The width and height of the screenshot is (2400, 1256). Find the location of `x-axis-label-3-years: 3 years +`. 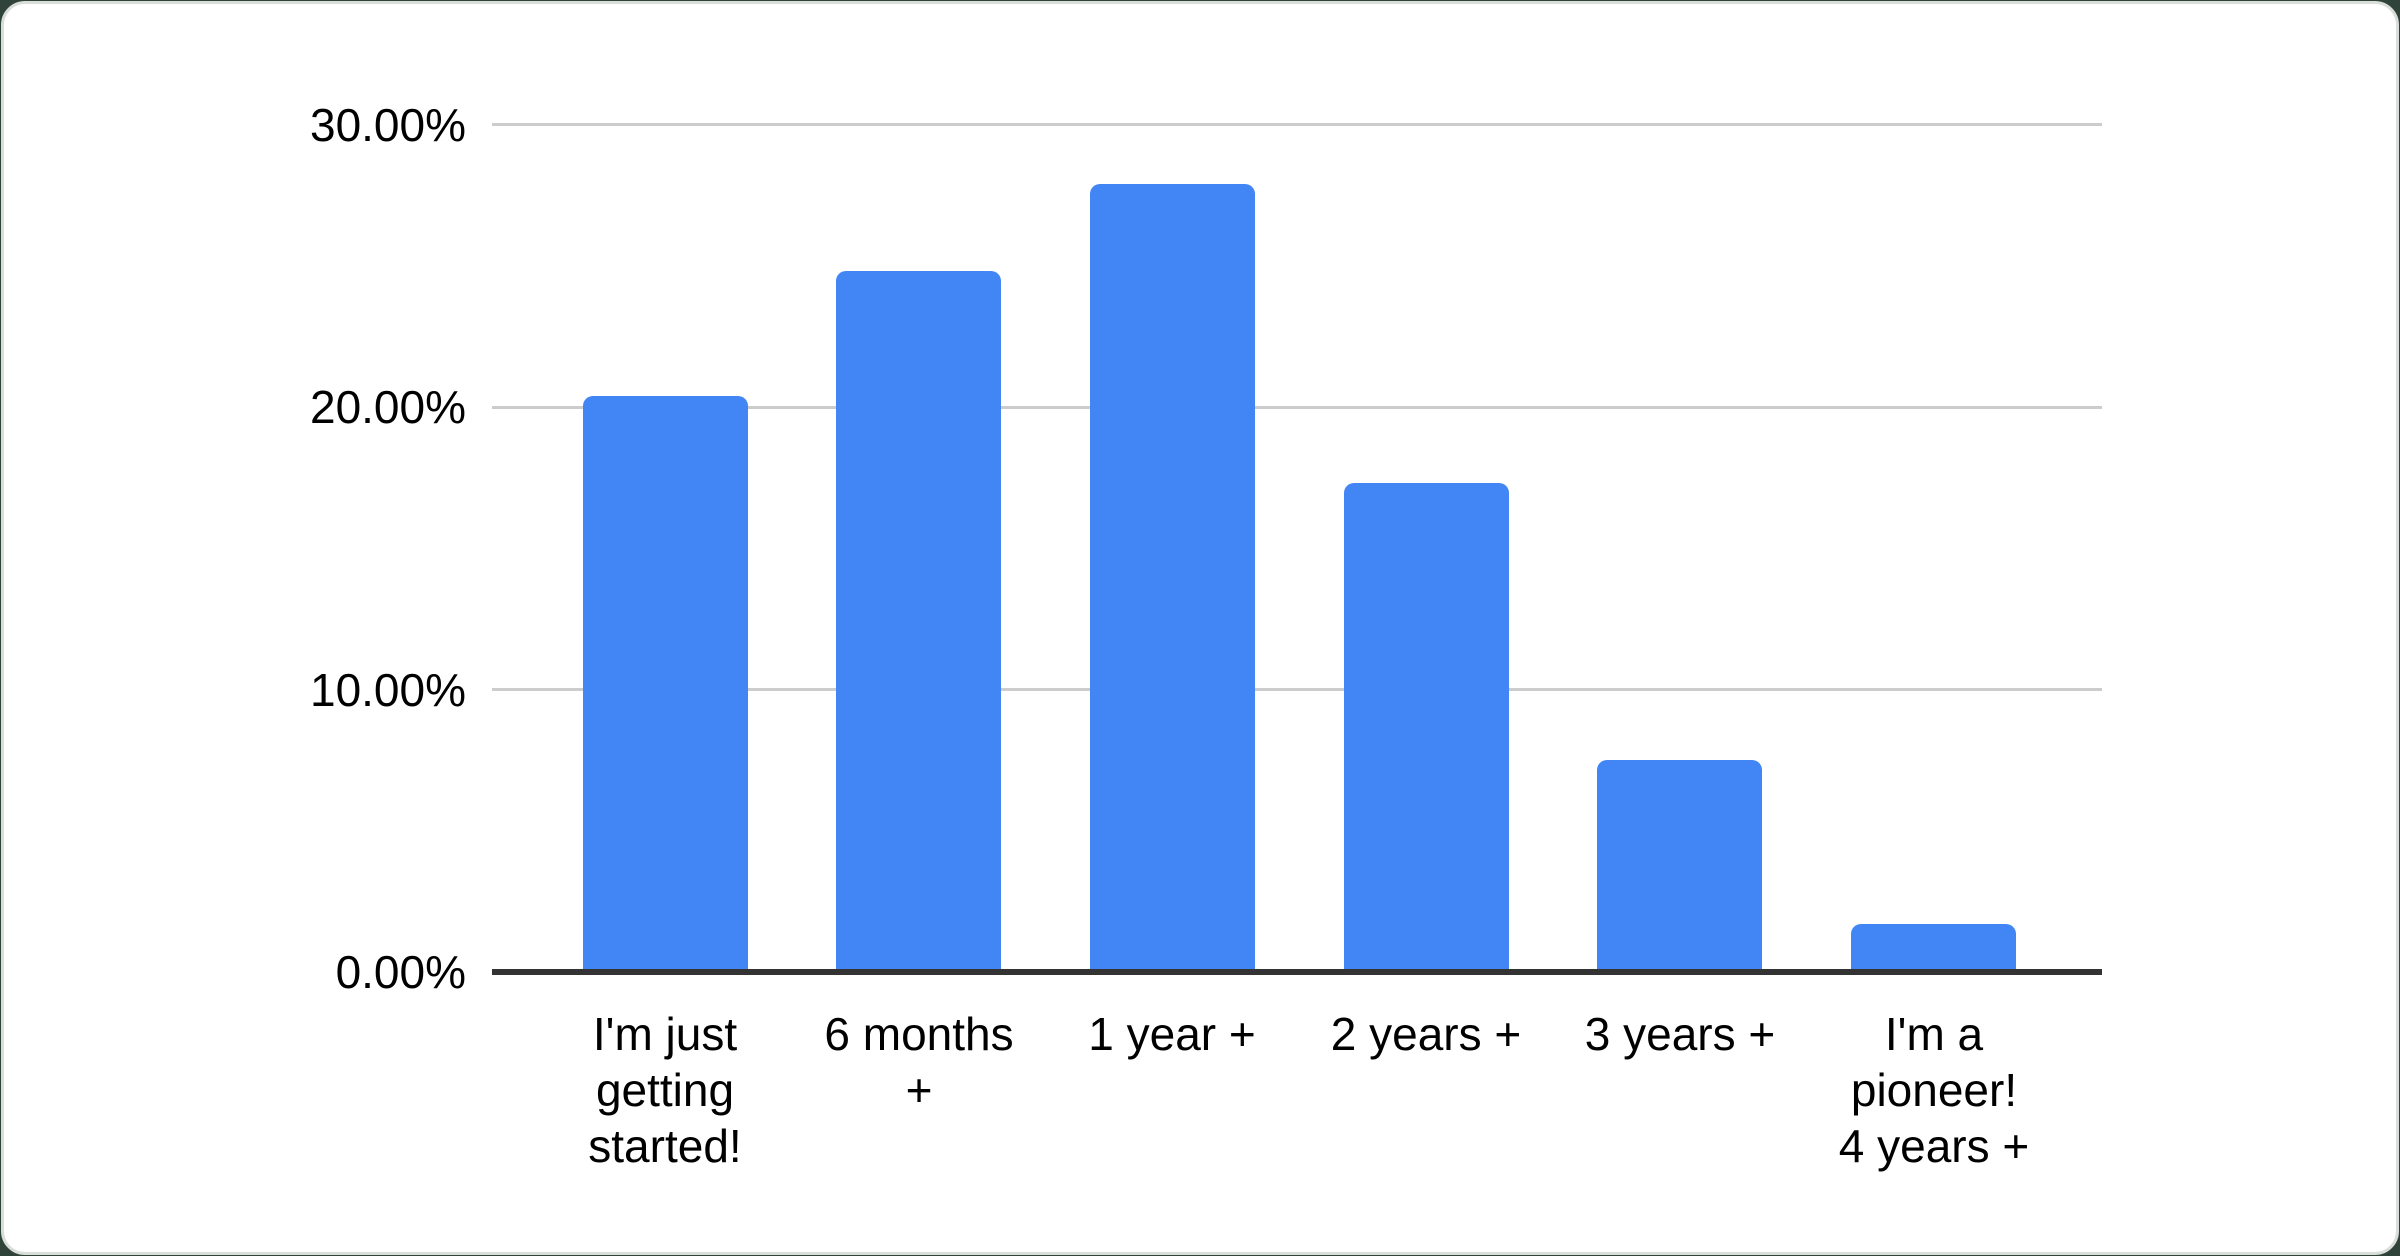

x-axis-label-3-years: 3 years + is located at coordinates (1680, 1034).